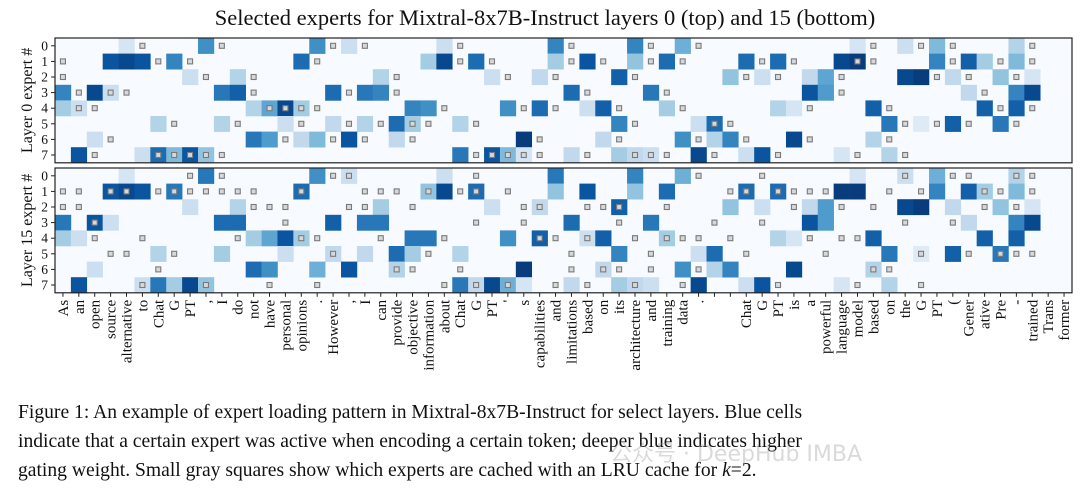  I want to click on token-label: information, so click(429, 334).